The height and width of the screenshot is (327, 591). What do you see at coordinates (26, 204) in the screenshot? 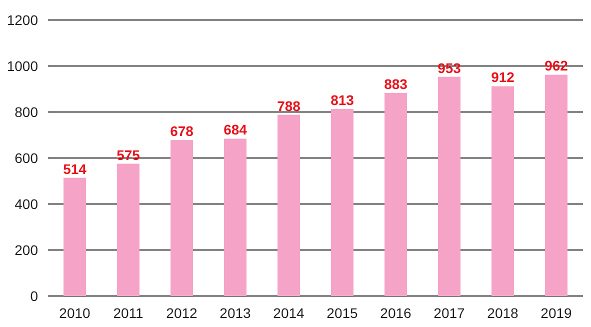
I see `y-tick-label: 400` at bounding box center [26, 204].